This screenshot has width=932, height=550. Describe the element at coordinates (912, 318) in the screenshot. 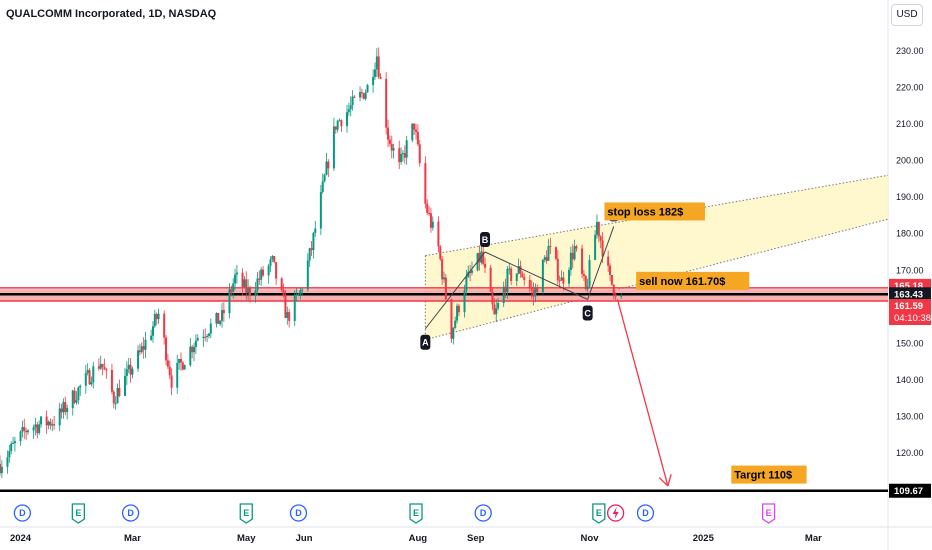

I see `price-label-countdown: 04:10:38` at that location.